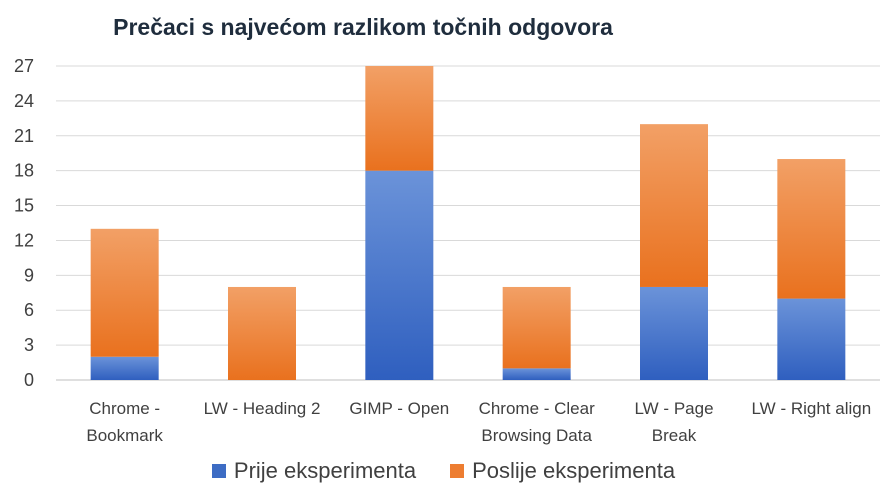 This screenshot has height=503, width=887. What do you see at coordinates (124, 408) in the screenshot?
I see `x-category-label: Chrome -` at bounding box center [124, 408].